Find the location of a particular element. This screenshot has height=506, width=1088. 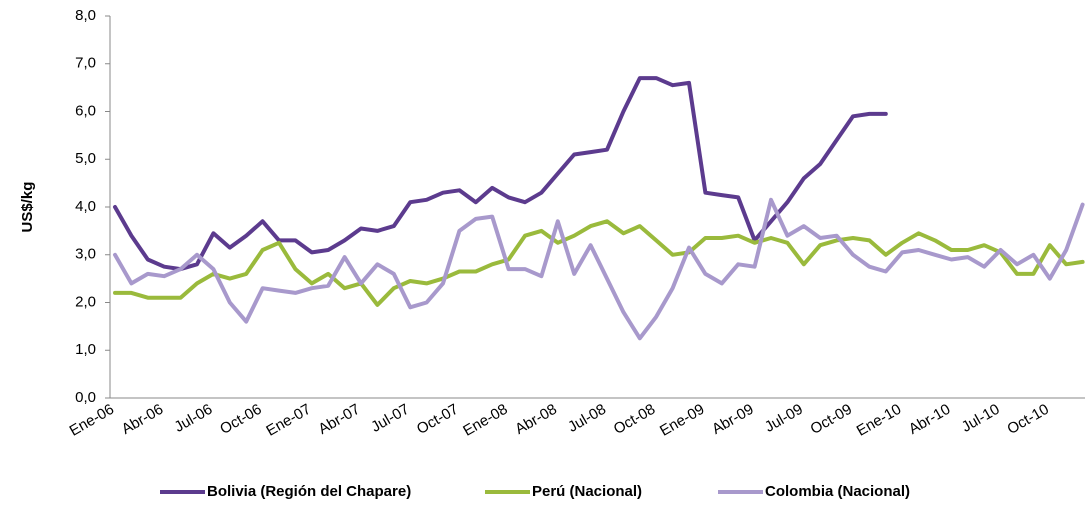

x-tick-label: Abr-08 is located at coordinates (535, 419).